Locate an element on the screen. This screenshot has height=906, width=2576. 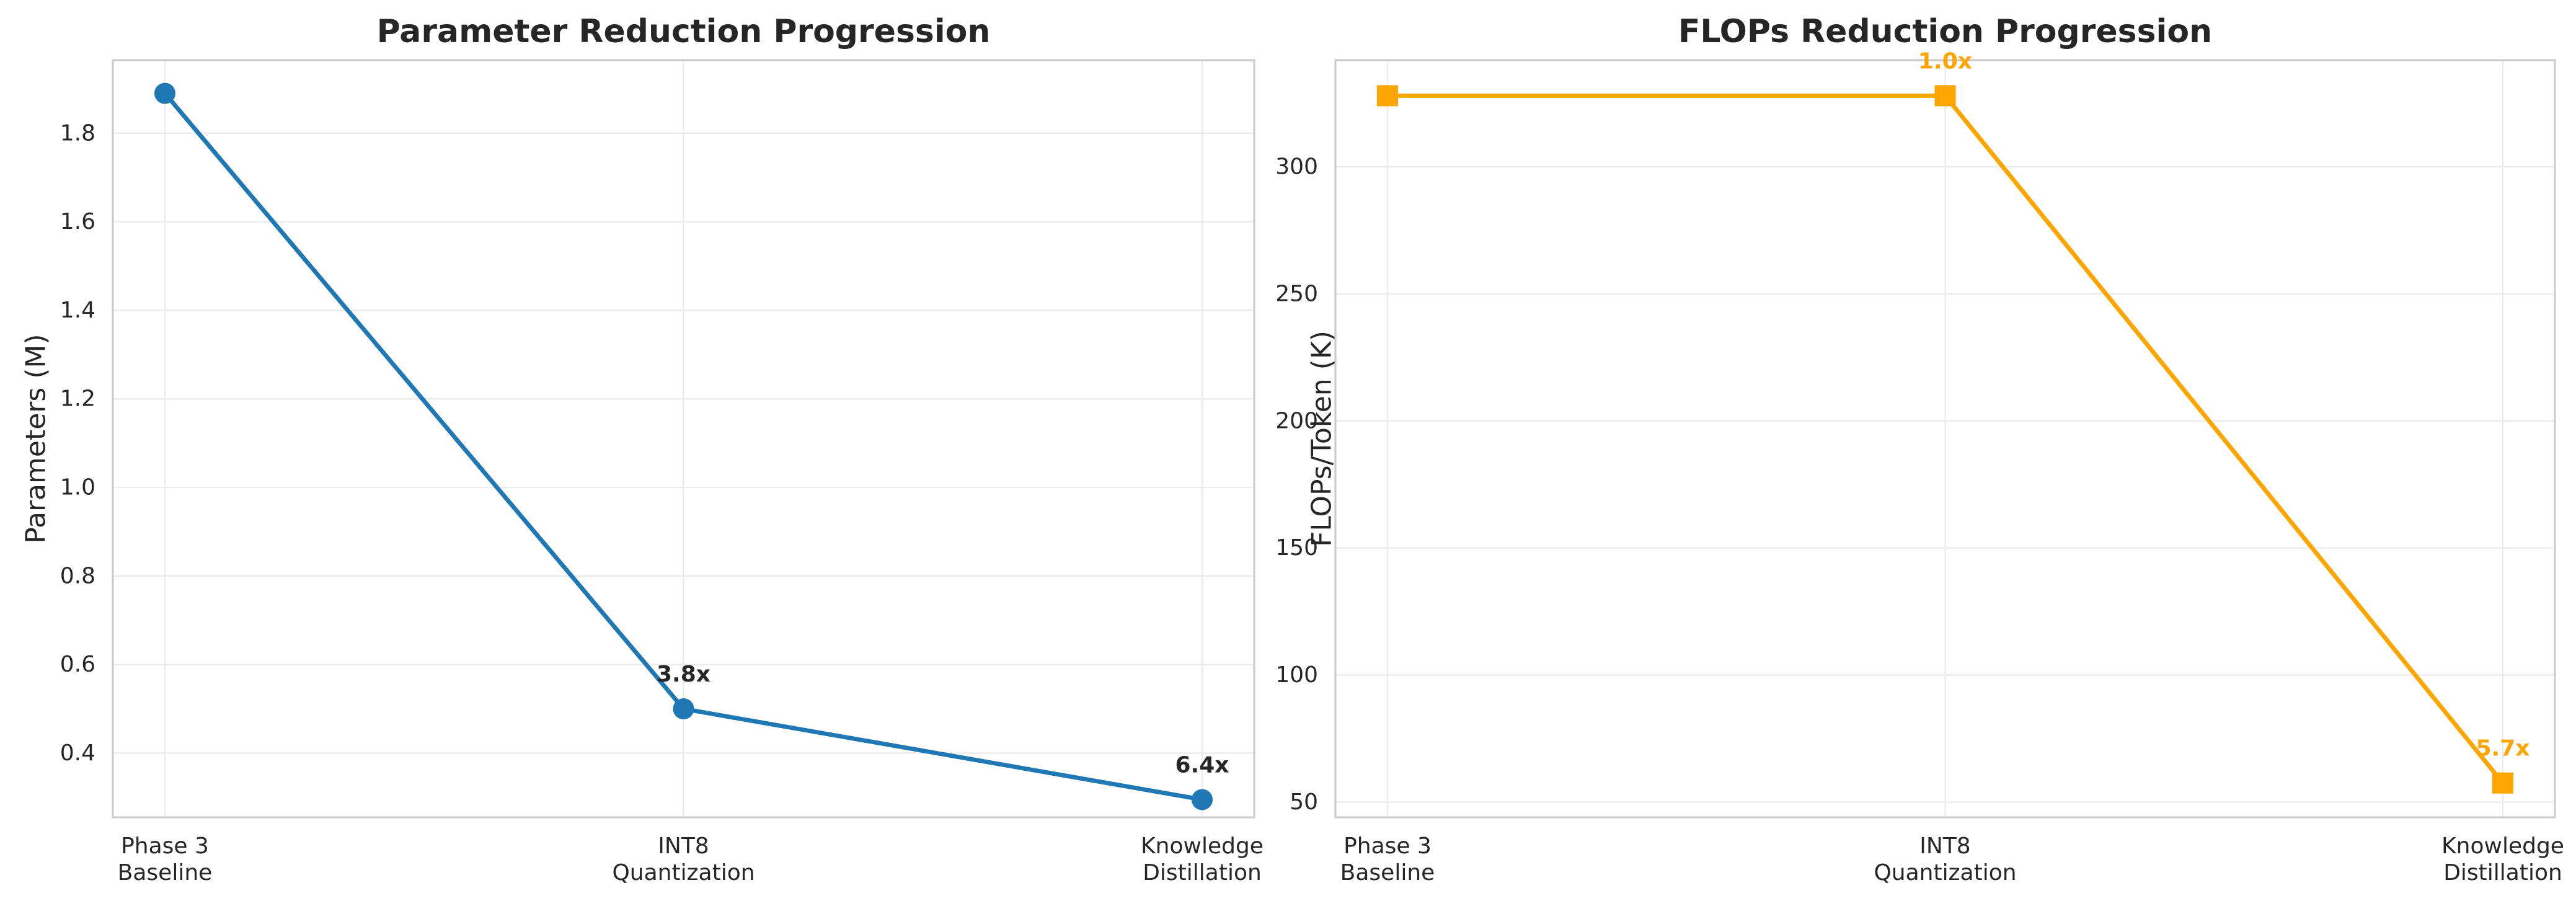
y-tick-label: 300 is located at coordinates (1296, 167).